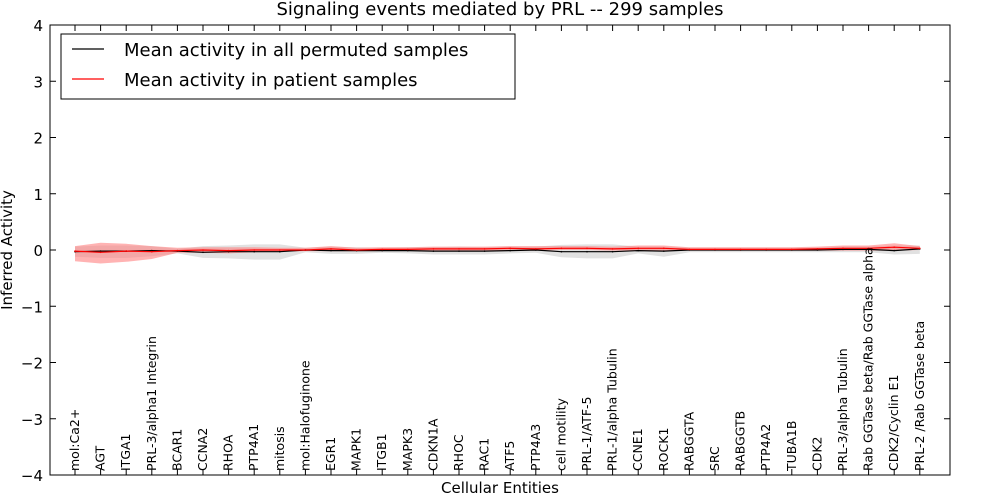 This screenshot has height=500, width=1000. I want to click on x-tick-label: CDKN1A, so click(432, 444).